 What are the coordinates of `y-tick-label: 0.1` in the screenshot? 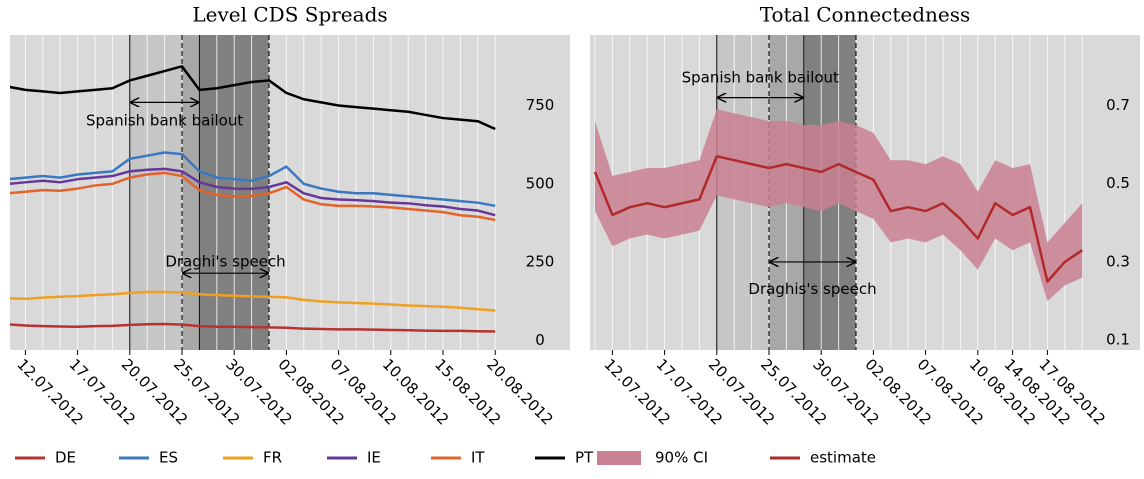 It's located at (1118, 340).